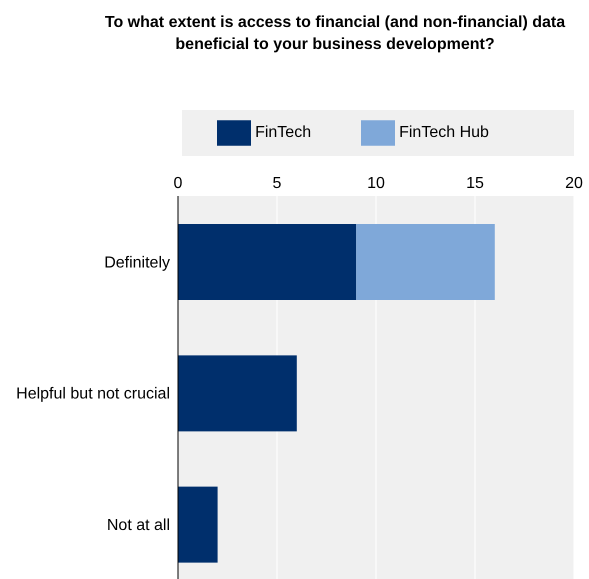 The height and width of the screenshot is (579, 589). I want to click on x-tick-label: 20, so click(574, 183).